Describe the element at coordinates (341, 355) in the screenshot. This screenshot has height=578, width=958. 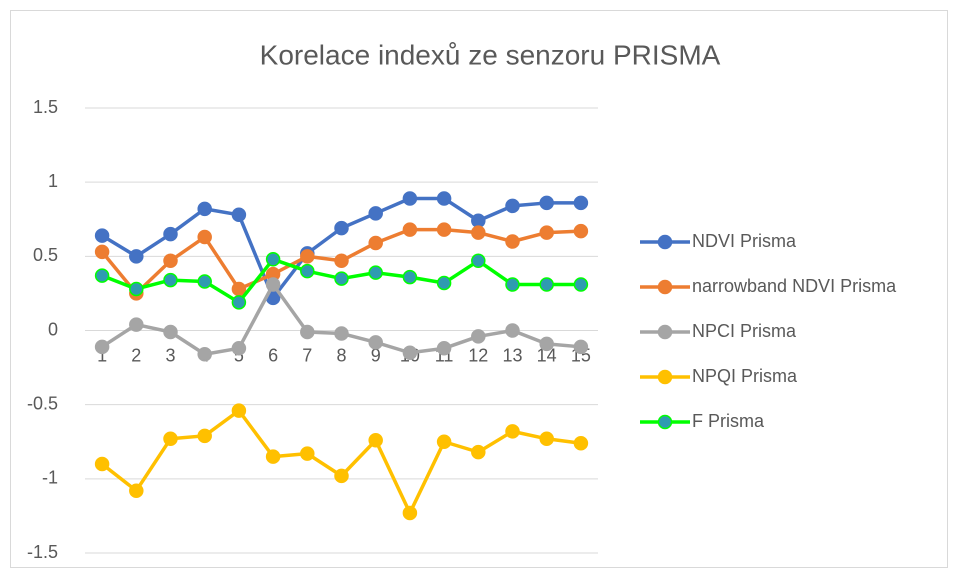
I see `x-tick-label: 8` at that location.